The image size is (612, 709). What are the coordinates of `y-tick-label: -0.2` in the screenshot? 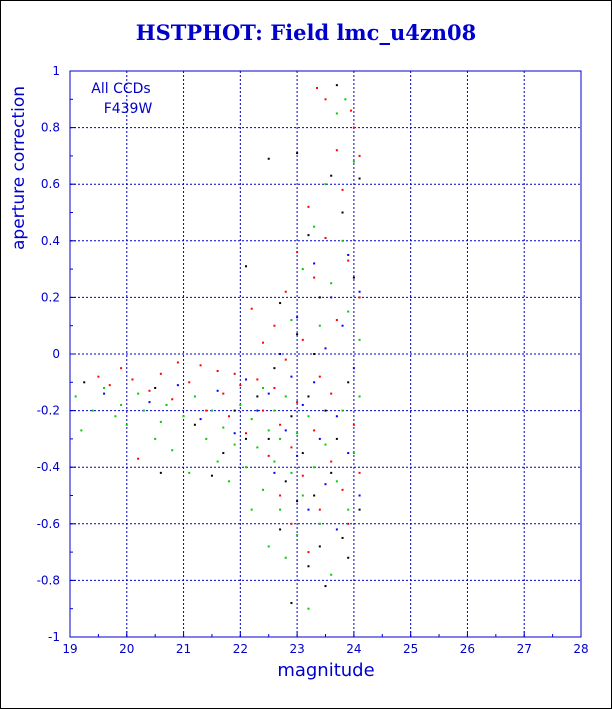 It's located at (48, 411).